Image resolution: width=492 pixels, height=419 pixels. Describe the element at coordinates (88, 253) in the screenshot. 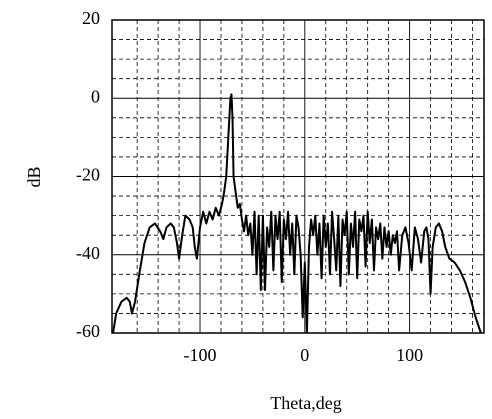

I see `y-tick-label: -40` at that location.